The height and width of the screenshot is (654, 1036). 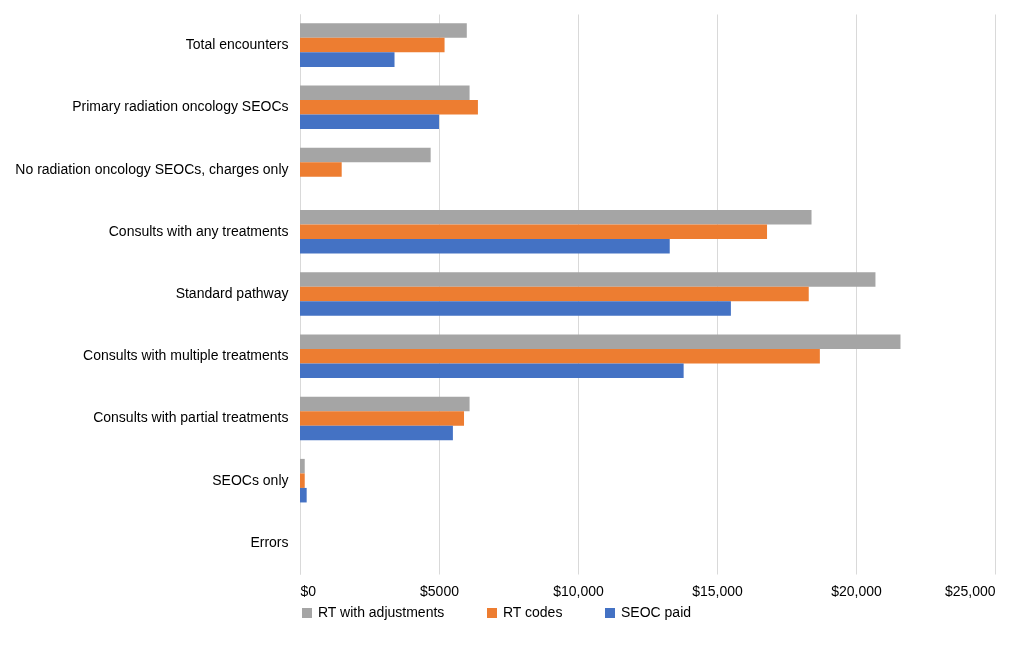 What do you see at coordinates (237, 44) in the screenshot?
I see `y-tick-label: Total encounters` at bounding box center [237, 44].